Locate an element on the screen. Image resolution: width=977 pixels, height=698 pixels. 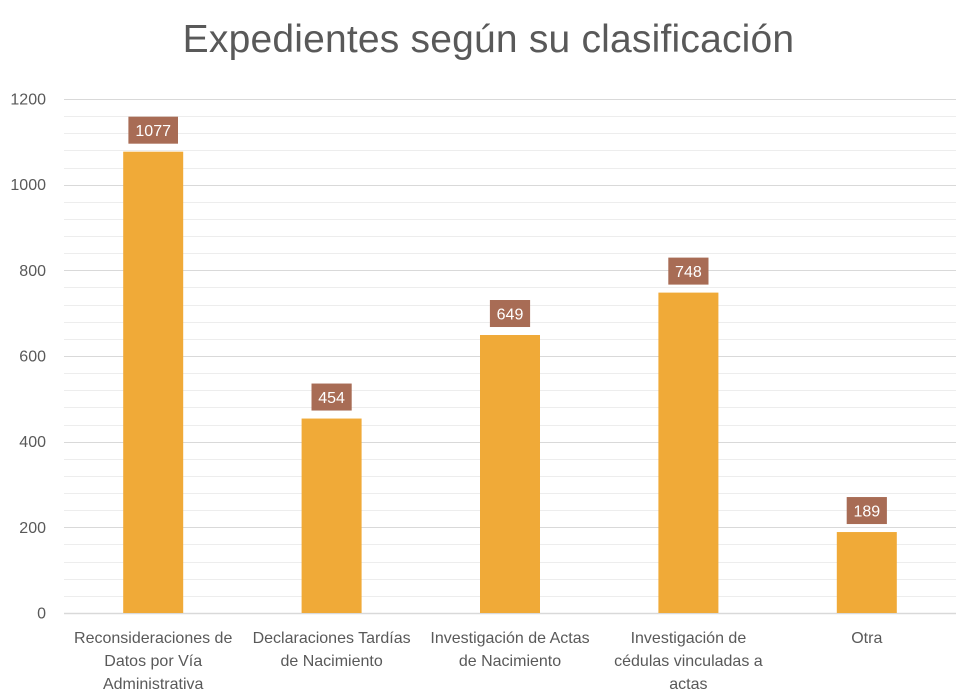
data-label-text: 1077 is located at coordinates (153, 131).